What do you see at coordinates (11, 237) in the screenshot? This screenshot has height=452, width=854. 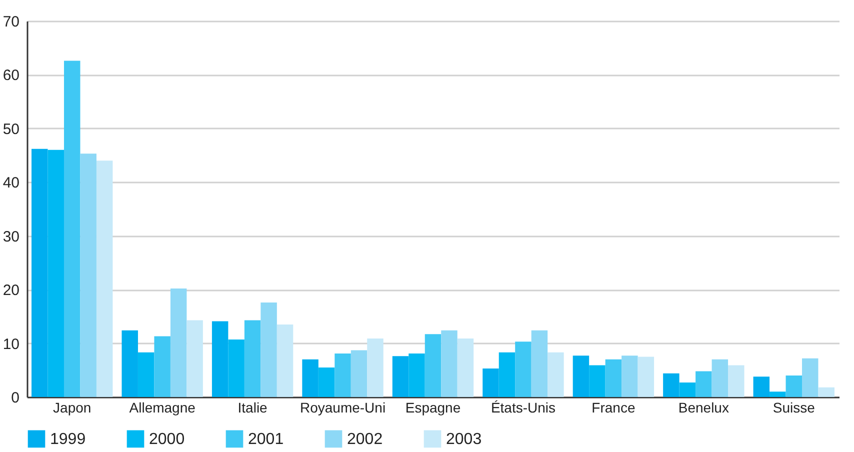 I see `y-tick-label: 30` at bounding box center [11, 237].